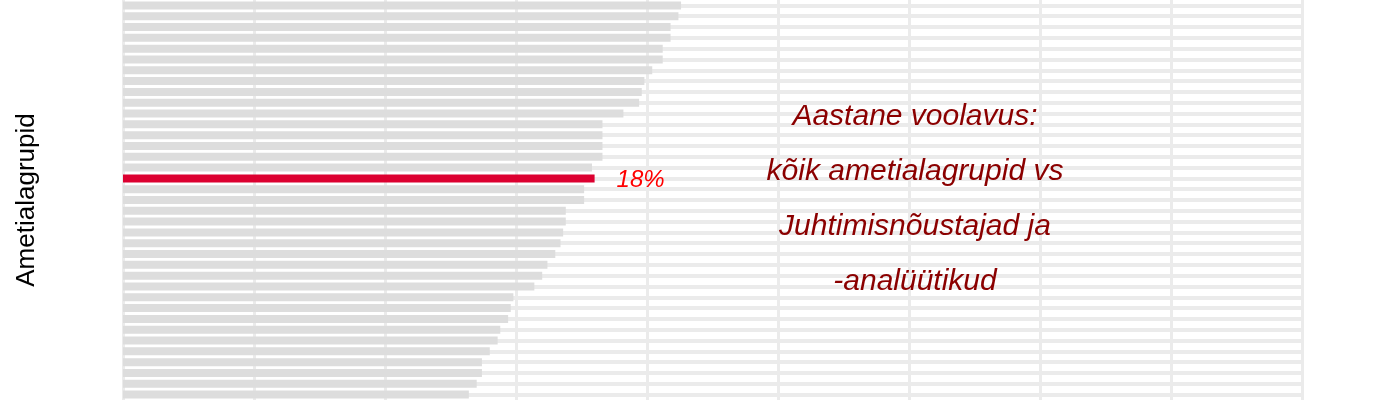  What do you see at coordinates (640, 178) in the screenshot?
I see `data-label: 18%` at bounding box center [640, 178].